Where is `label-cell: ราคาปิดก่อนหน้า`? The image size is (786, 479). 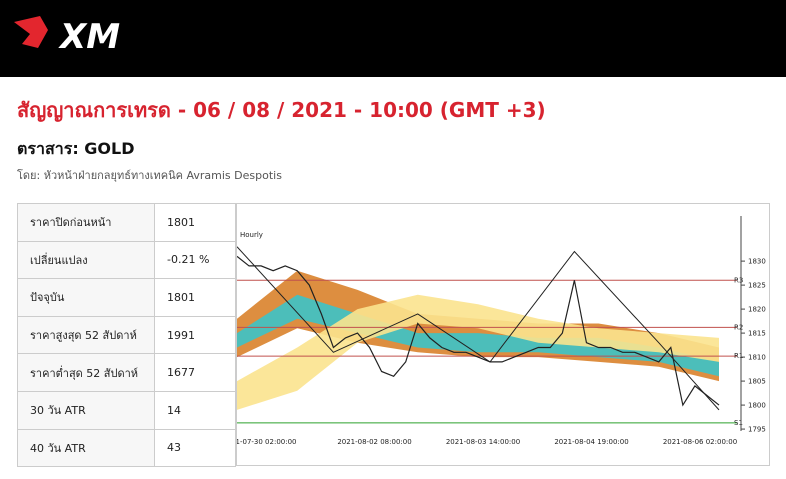 label-cell: ราคาปิดก่อนหน้า is located at coordinates (86, 222).